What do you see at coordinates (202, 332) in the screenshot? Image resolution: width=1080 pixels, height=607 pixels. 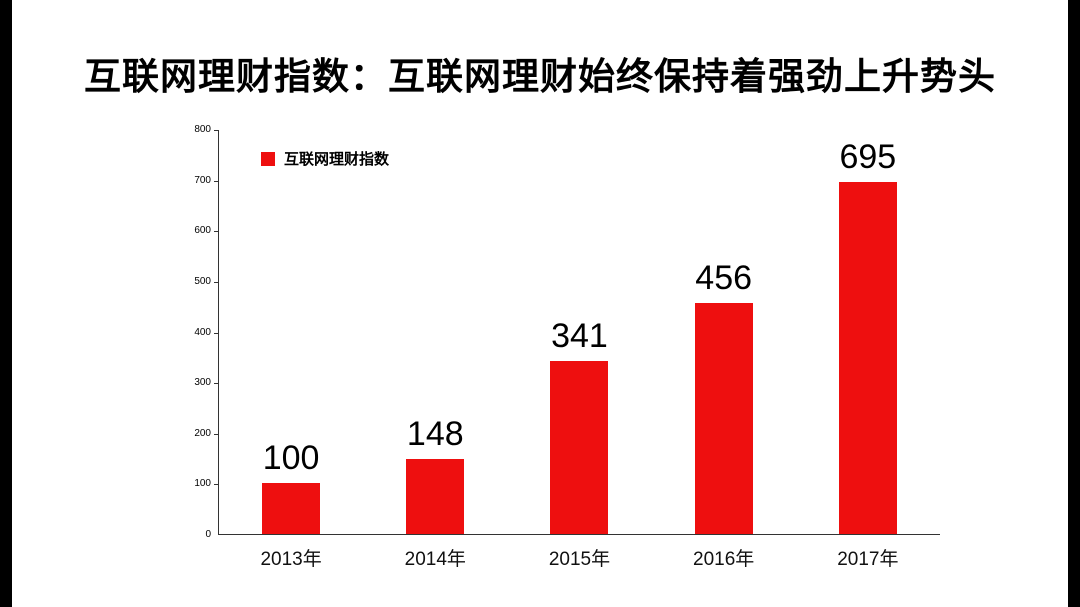 I see `y-axis-tick-label: 400` at bounding box center [202, 332].